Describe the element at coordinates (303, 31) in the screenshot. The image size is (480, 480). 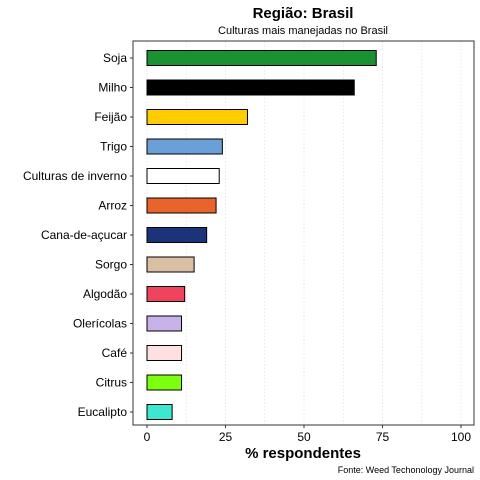
I see `chart-subtitle: Culturas mais manejadas no Brasil` at that location.